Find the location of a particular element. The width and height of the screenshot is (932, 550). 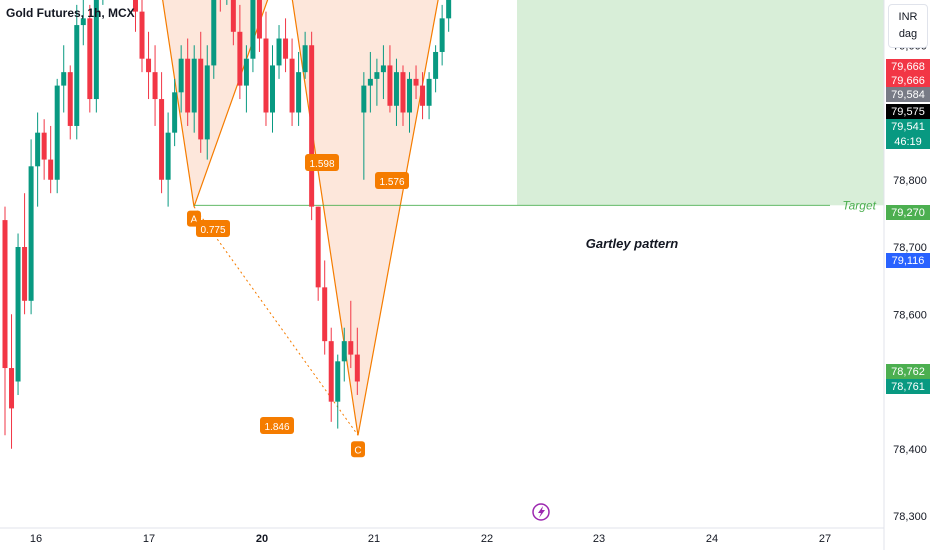

currency-code: INR is located at coordinates (908, 17).